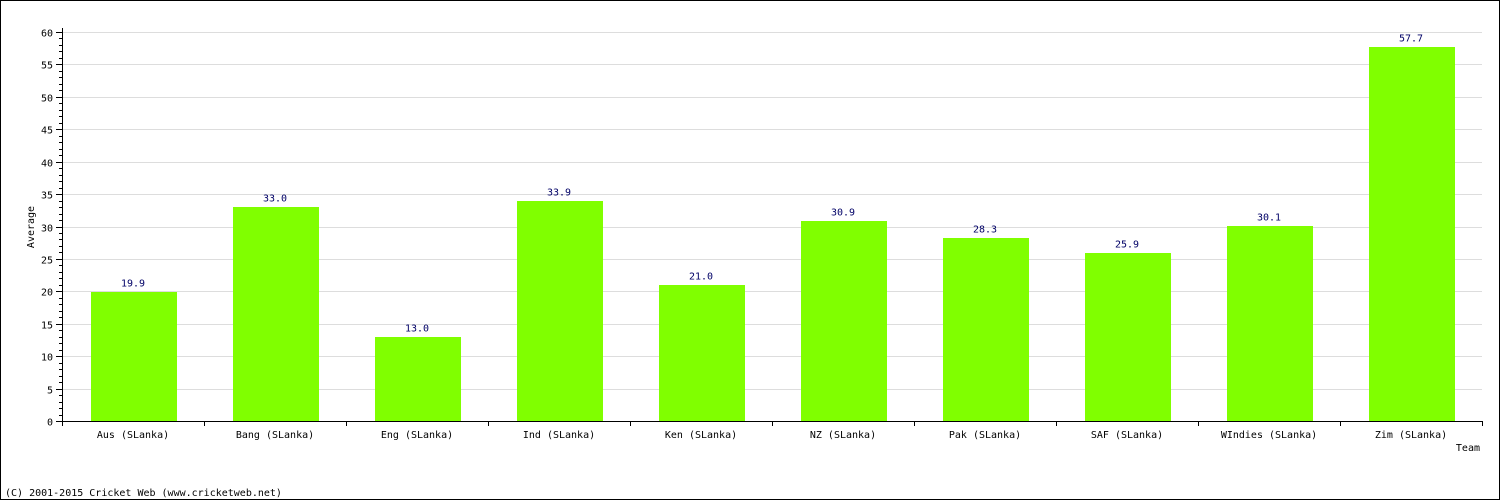 The width and height of the screenshot is (1500, 501). What do you see at coordinates (417, 435) in the screenshot?
I see `x-tick-label: Eng (SLanka)` at bounding box center [417, 435].